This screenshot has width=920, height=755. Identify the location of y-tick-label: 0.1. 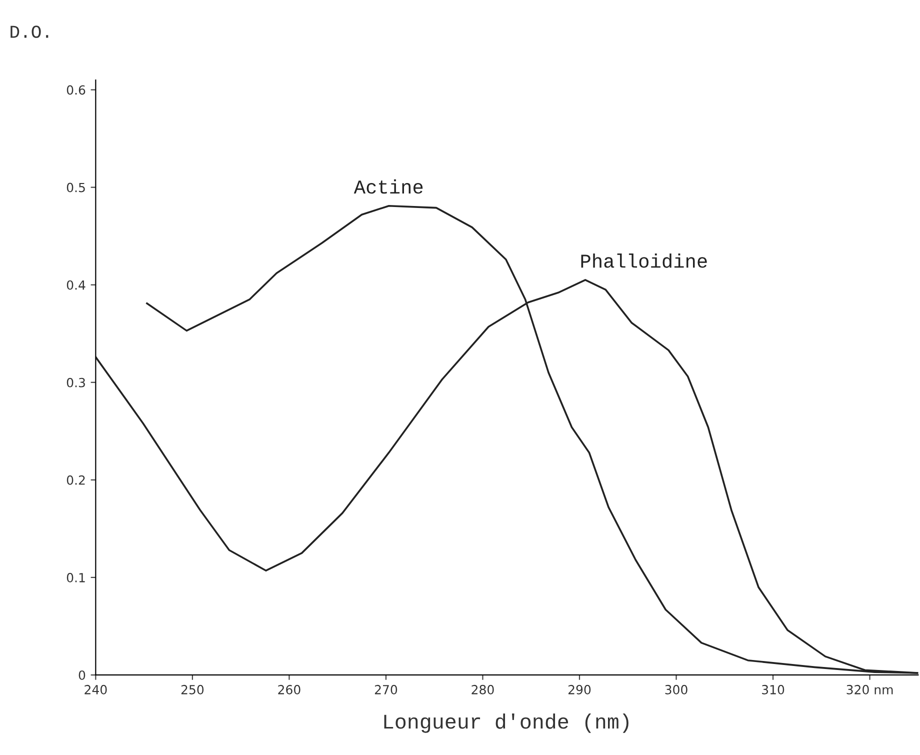
(75, 577).